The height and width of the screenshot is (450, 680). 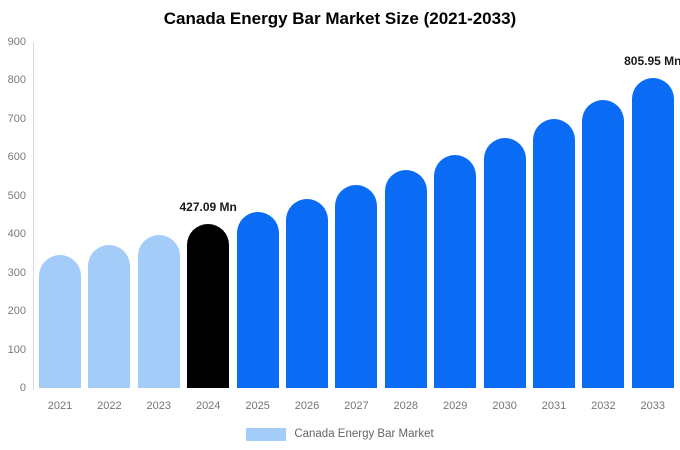 What do you see at coordinates (159, 406) in the screenshot?
I see `x-axis-label-2023: 2023` at bounding box center [159, 406].